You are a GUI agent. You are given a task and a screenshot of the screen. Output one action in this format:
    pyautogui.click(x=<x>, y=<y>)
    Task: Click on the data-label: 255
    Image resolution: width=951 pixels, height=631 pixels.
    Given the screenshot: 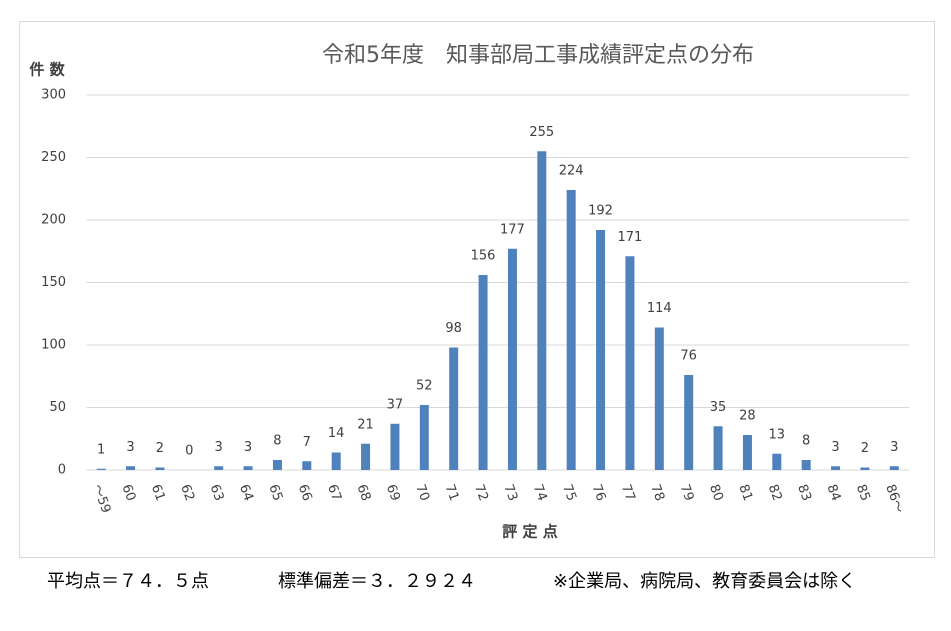 What is the action you would take?
    pyautogui.click(x=541, y=132)
    